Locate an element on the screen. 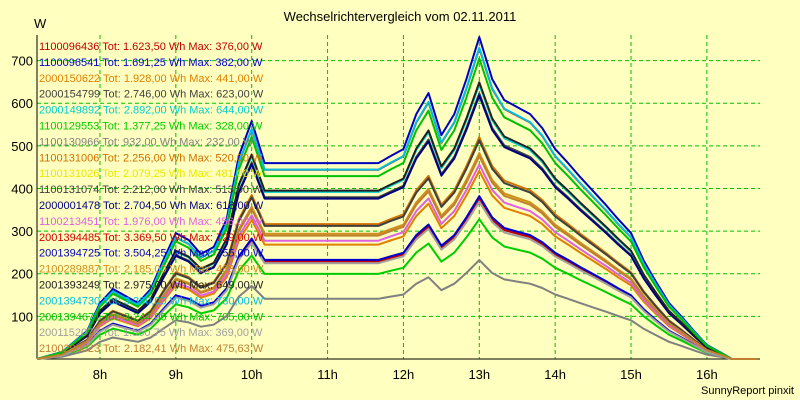 Image resolution: width=800 pixels, height=400 pixels. y-tick-label: 700 is located at coordinates (22, 61).